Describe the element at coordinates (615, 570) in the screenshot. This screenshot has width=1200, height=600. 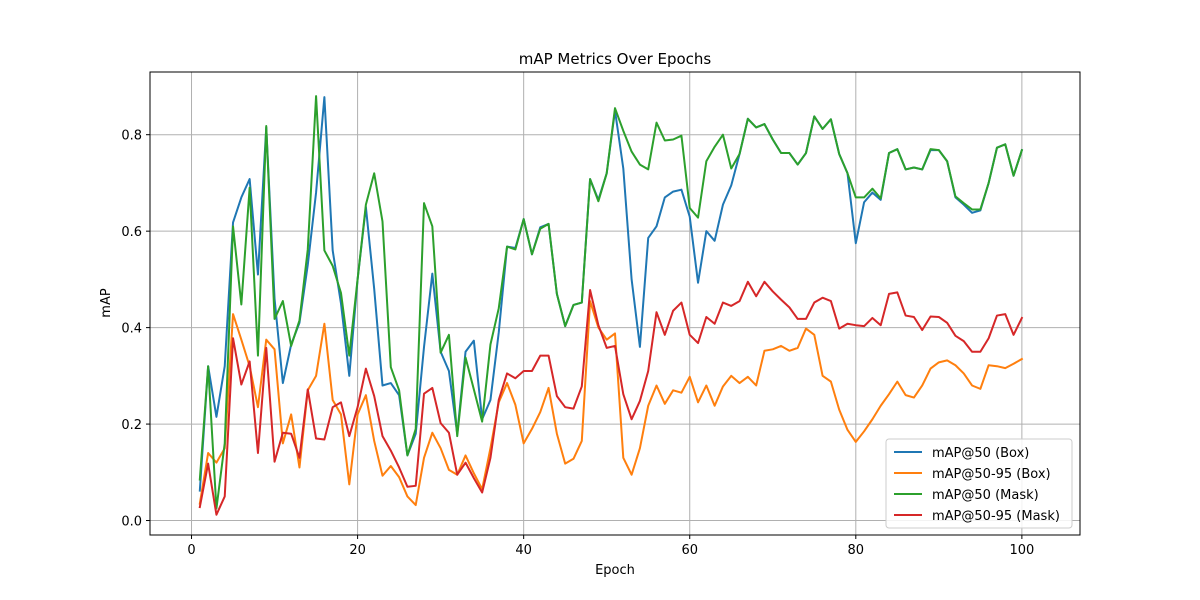
I see `x-axis-label: Epoch` at that location.